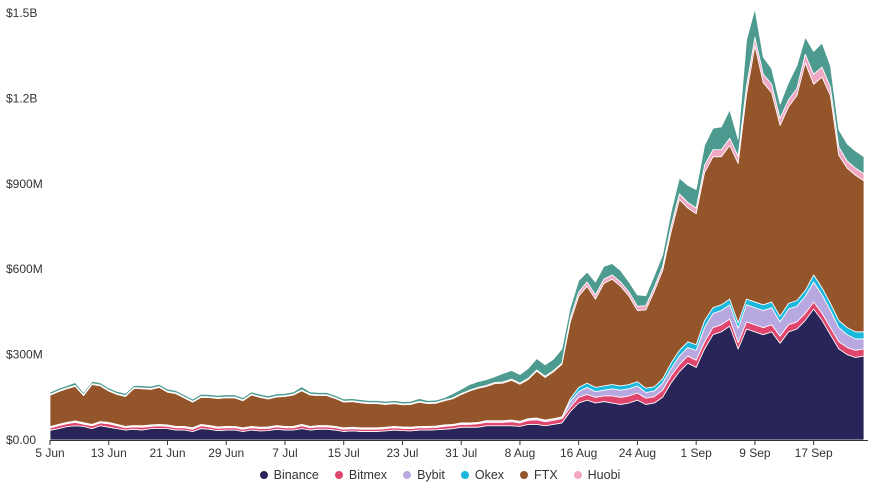 The height and width of the screenshot is (495, 880). What do you see at coordinates (109, 453) in the screenshot?
I see `x-tick-label: 13 Jun` at bounding box center [109, 453].